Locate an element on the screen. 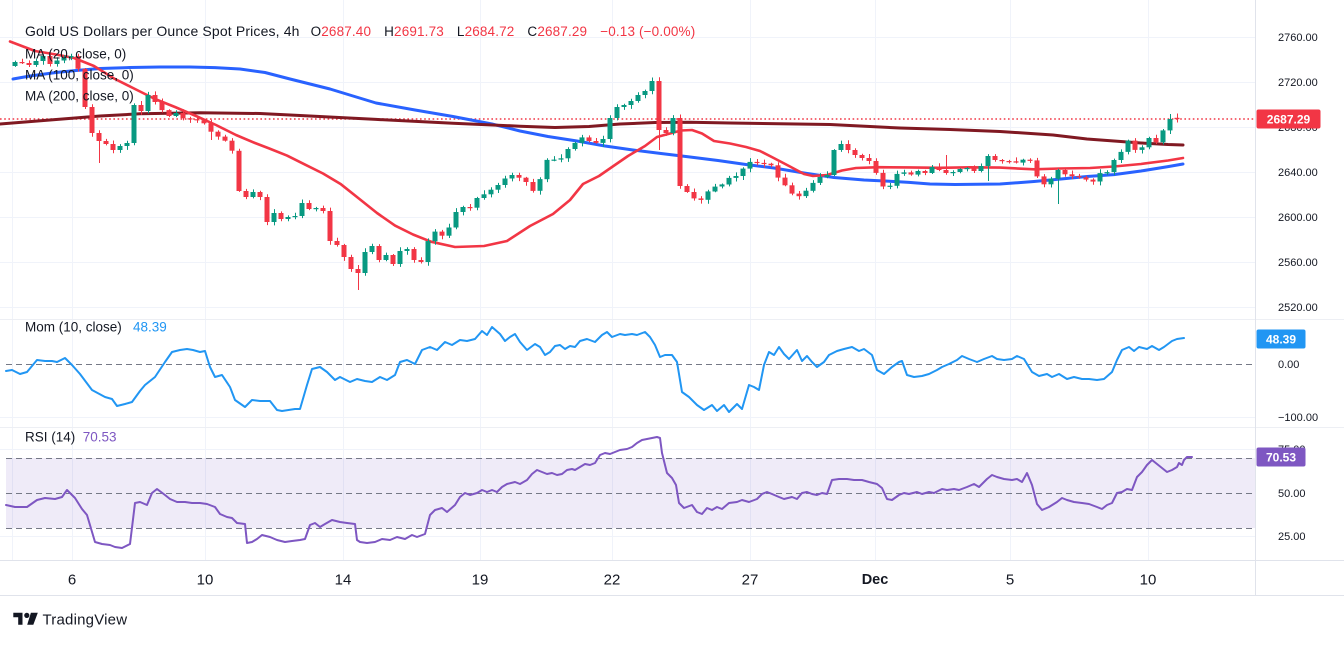 The width and height of the screenshot is (1344, 646). svg-text: 19 is located at coordinates (480, 580).